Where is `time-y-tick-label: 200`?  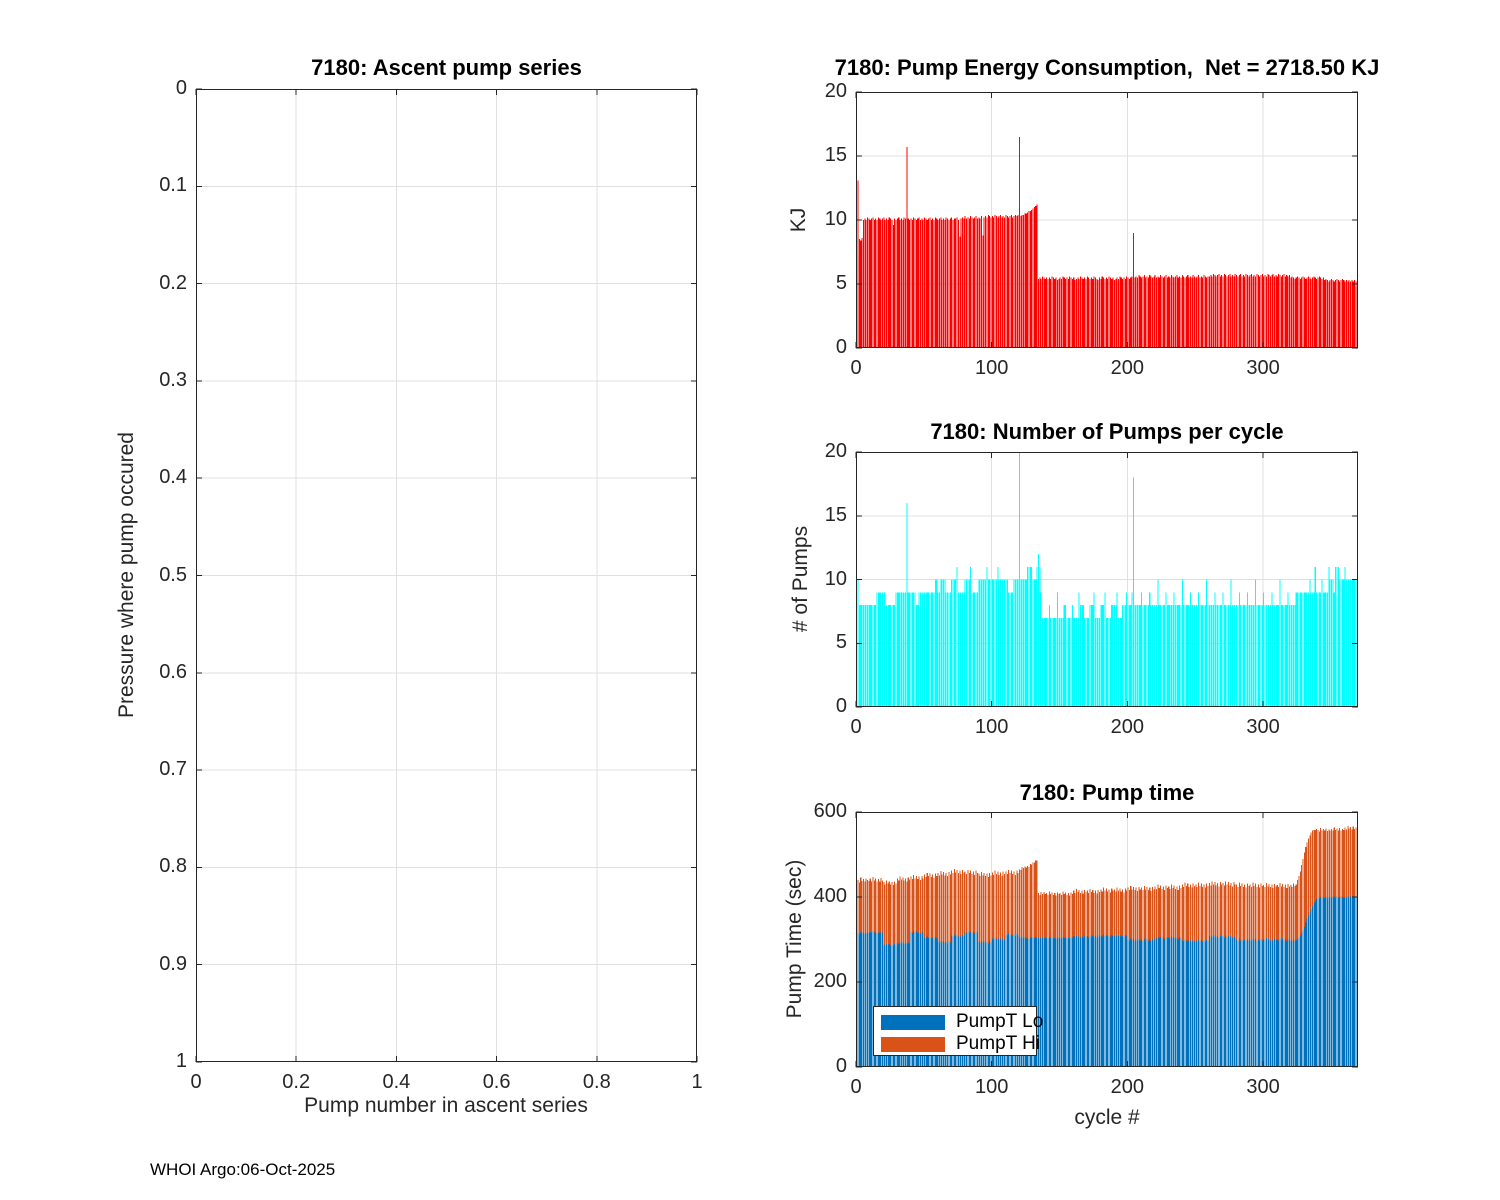
time-y-tick-label: 200 is located at coordinates (830, 981).